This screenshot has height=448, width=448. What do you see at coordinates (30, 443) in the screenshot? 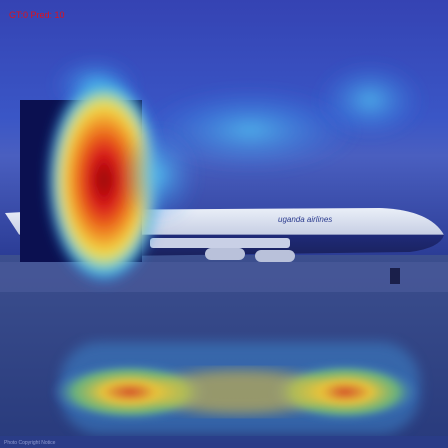
I see `photo-credit: Photo Copyright Notice` at bounding box center [30, 443].